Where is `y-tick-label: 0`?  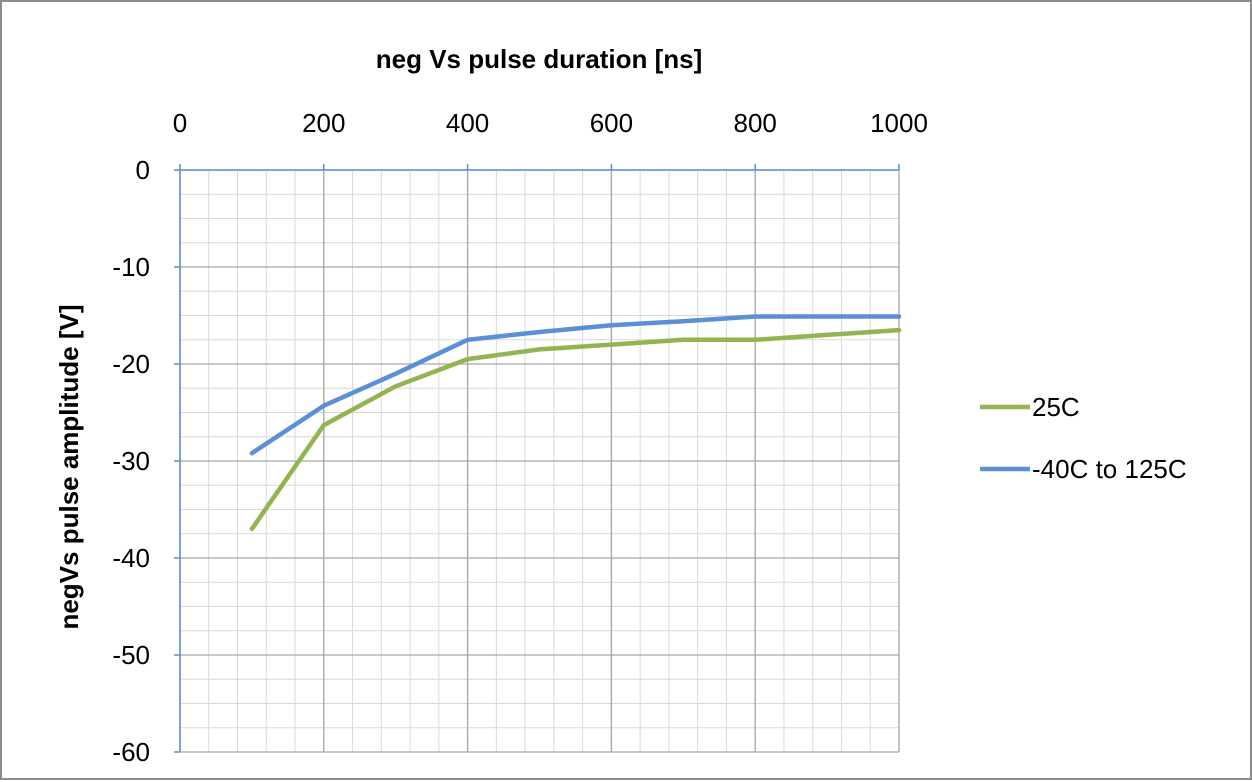 y-tick-label: 0 is located at coordinates (143, 170).